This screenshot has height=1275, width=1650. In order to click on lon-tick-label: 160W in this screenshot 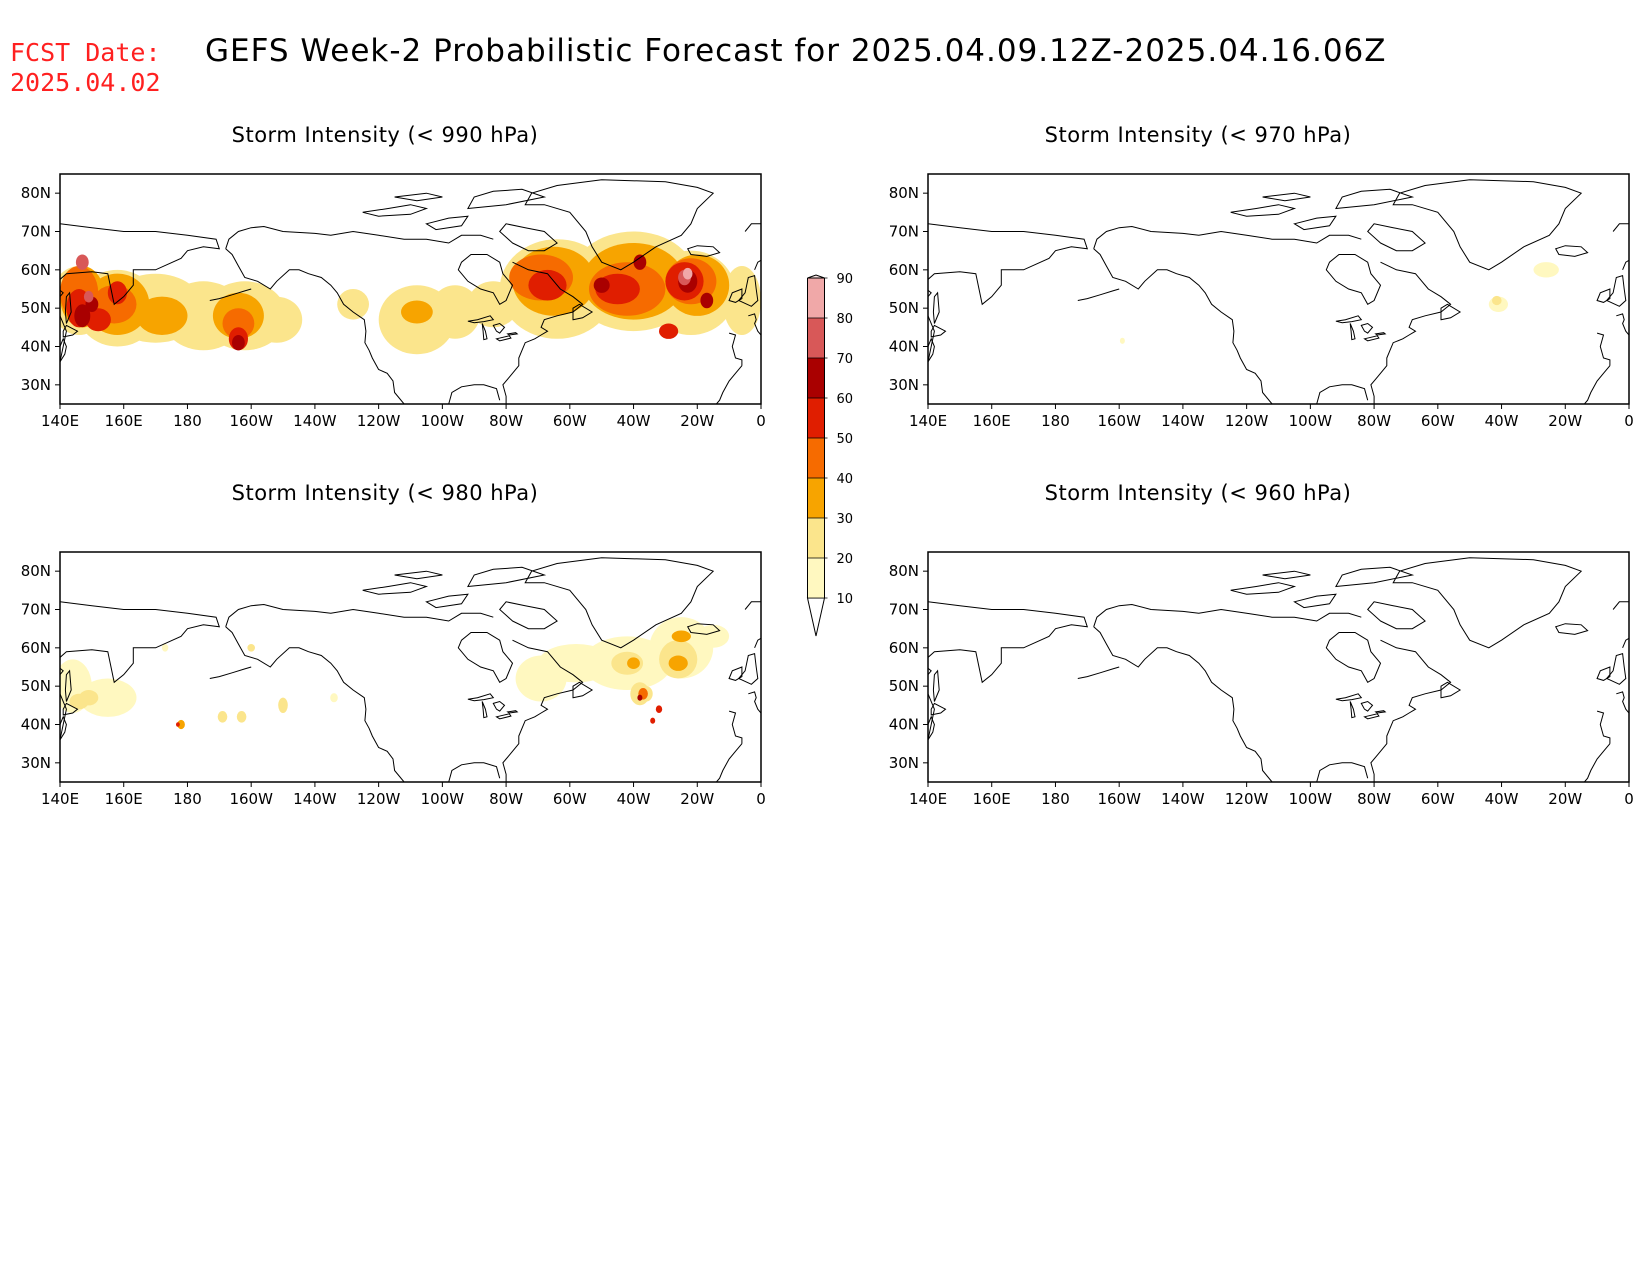, I will do `click(1119, 799)`.